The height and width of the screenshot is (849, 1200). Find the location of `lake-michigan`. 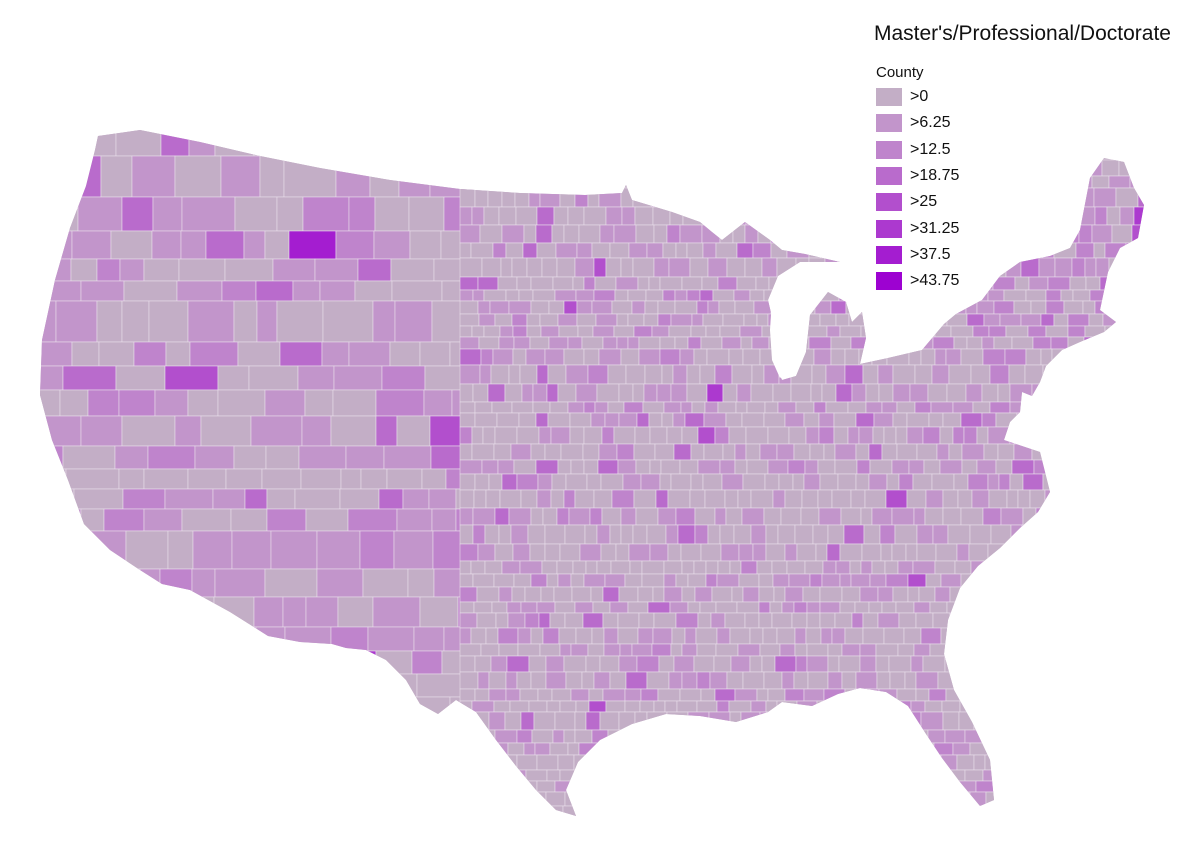

lake-michigan is located at coordinates (785, 327).